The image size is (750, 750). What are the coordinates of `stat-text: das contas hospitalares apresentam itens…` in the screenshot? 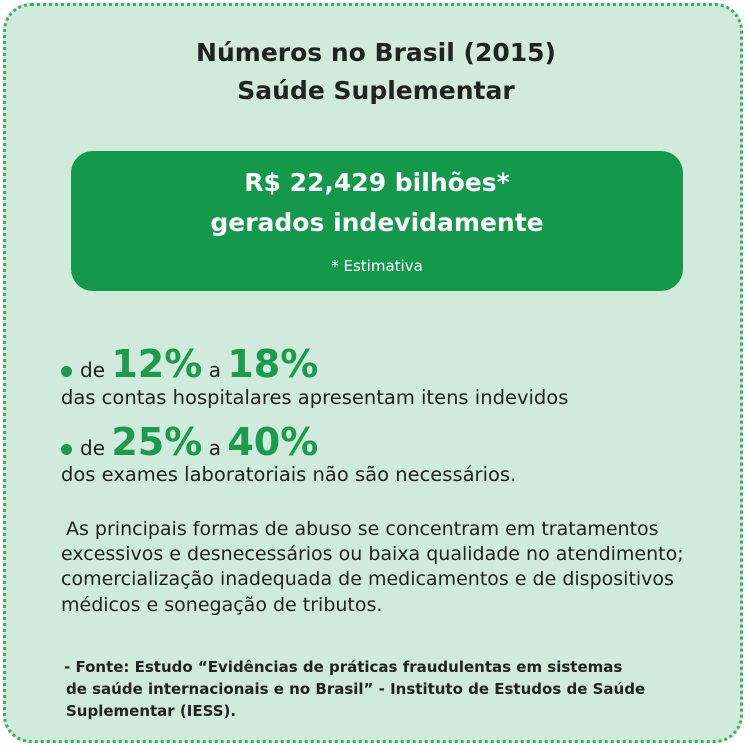 It's located at (315, 397).